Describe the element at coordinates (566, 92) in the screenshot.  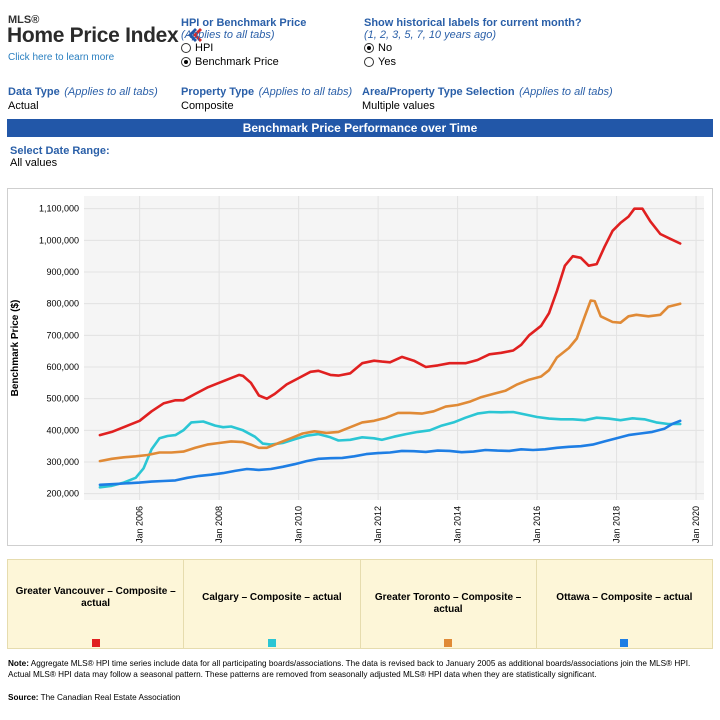
I see `area-selection-subtitle: (Applies to all tabs)` at that location.